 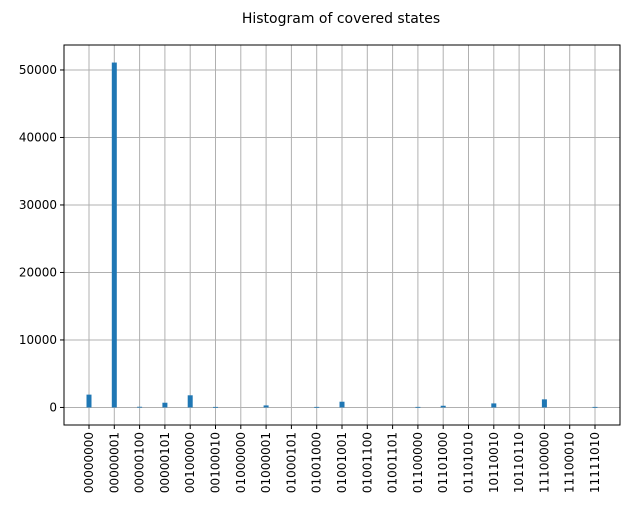 What do you see at coordinates (393, 462) in the screenshot?
I see `x-tick-label: 01001101` at bounding box center [393, 462].